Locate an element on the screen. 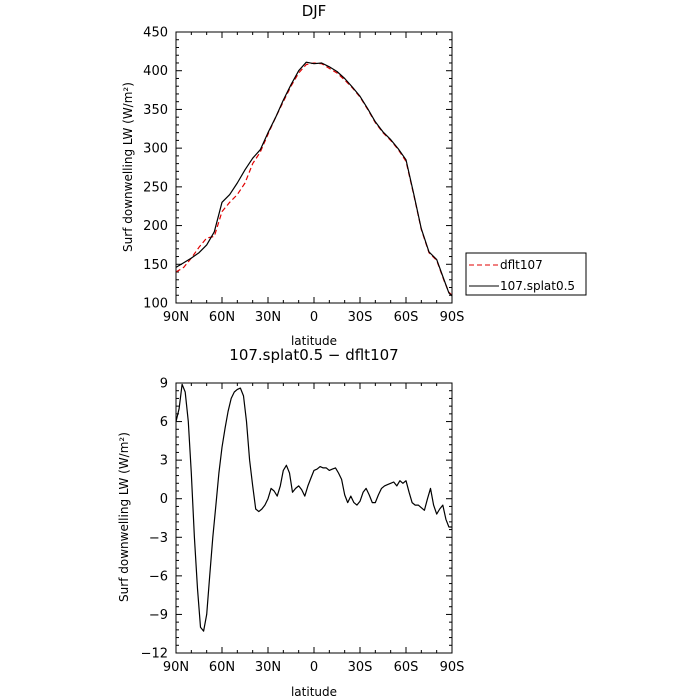  bottom-panel-y-tick-label: 3 is located at coordinates (164, 461).